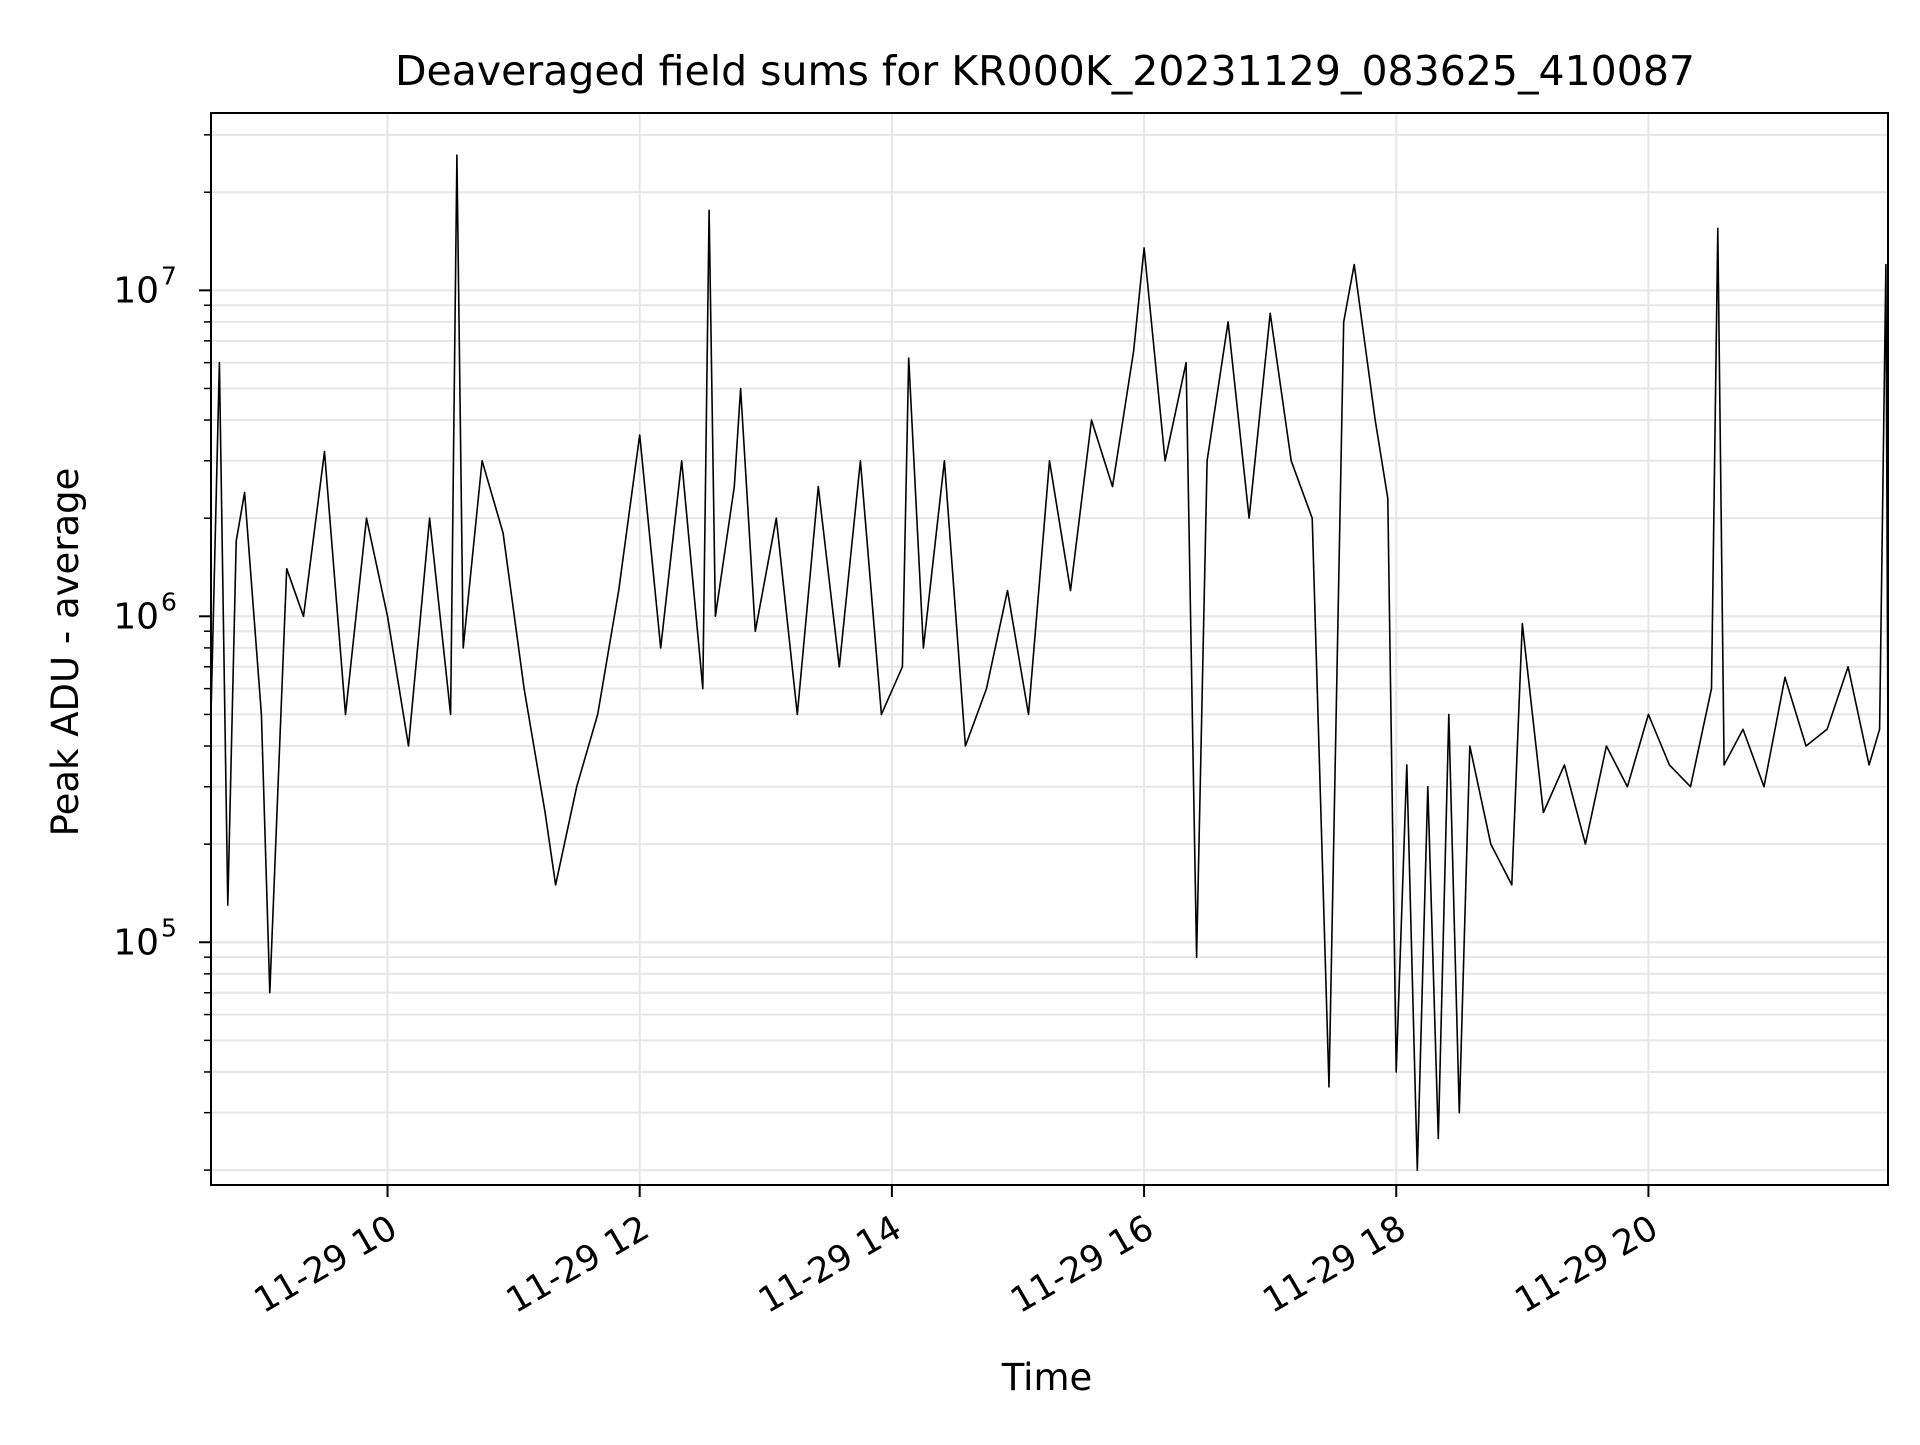 Image resolution: width=1920 pixels, height=1445 pixels. What do you see at coordinates (169, 275) in the screenshot?
I see `y-tick-exponent: 7` at bounding box center [169, 275].